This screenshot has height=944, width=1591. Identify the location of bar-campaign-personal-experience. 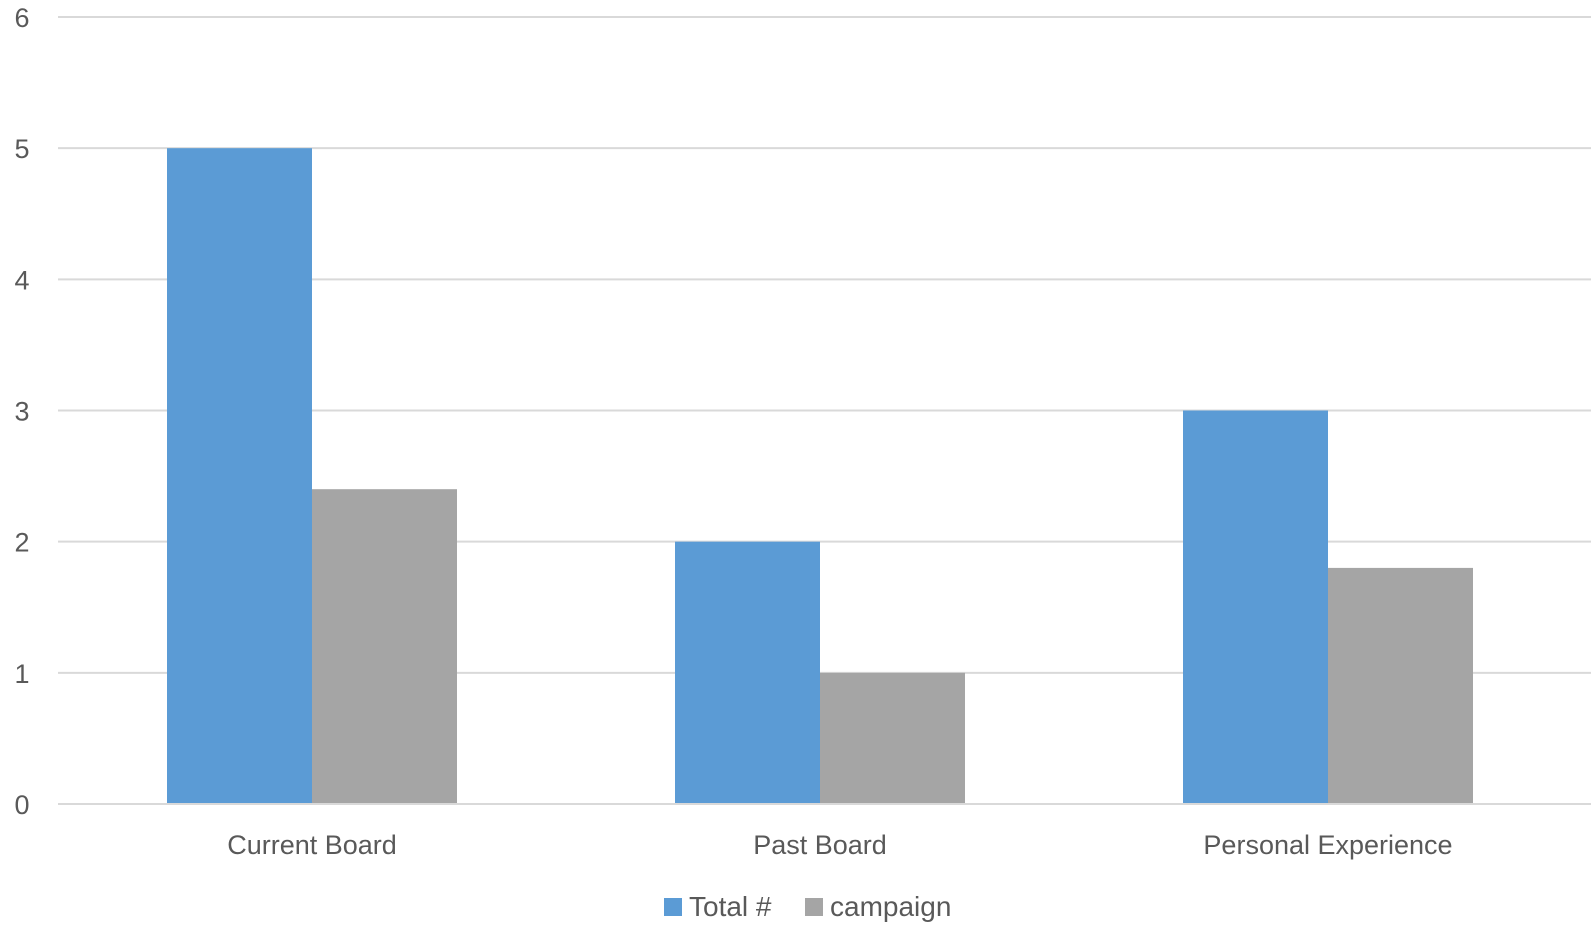
(1400, 685).